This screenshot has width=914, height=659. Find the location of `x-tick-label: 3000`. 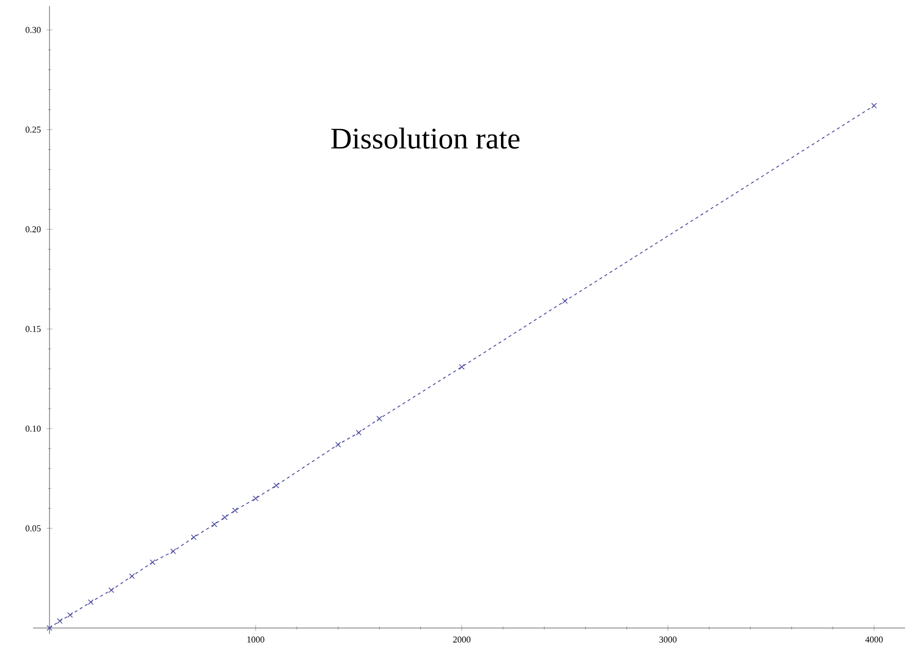

x-tick-label: 3000 is located at coordinates (668, 639).